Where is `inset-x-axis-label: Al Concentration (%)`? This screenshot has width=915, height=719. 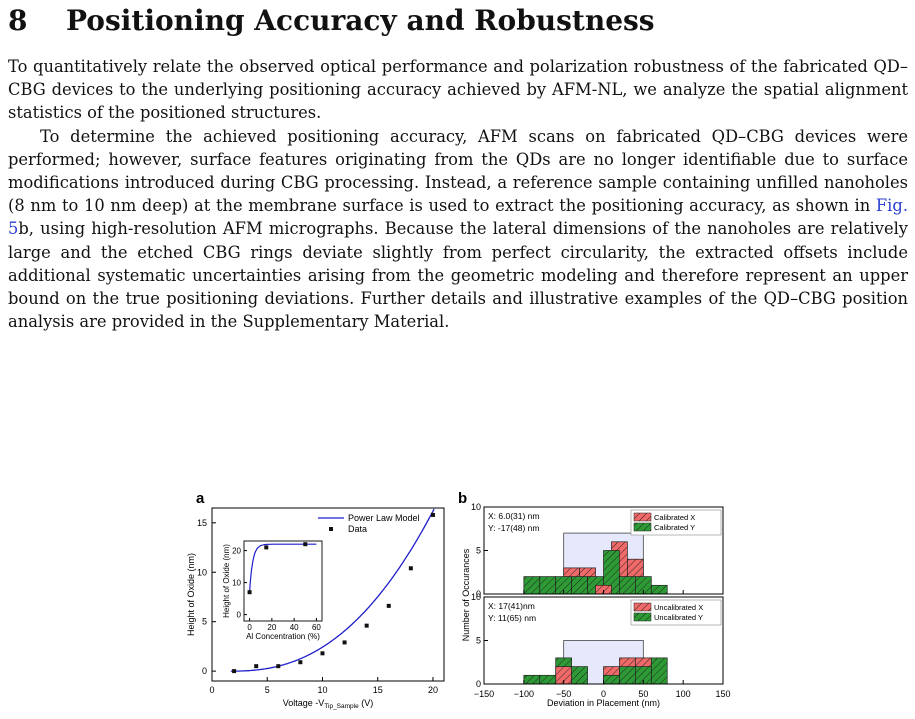
inset-x-axis-label: Al Concentration (%) is located at coordinates (283, 636).